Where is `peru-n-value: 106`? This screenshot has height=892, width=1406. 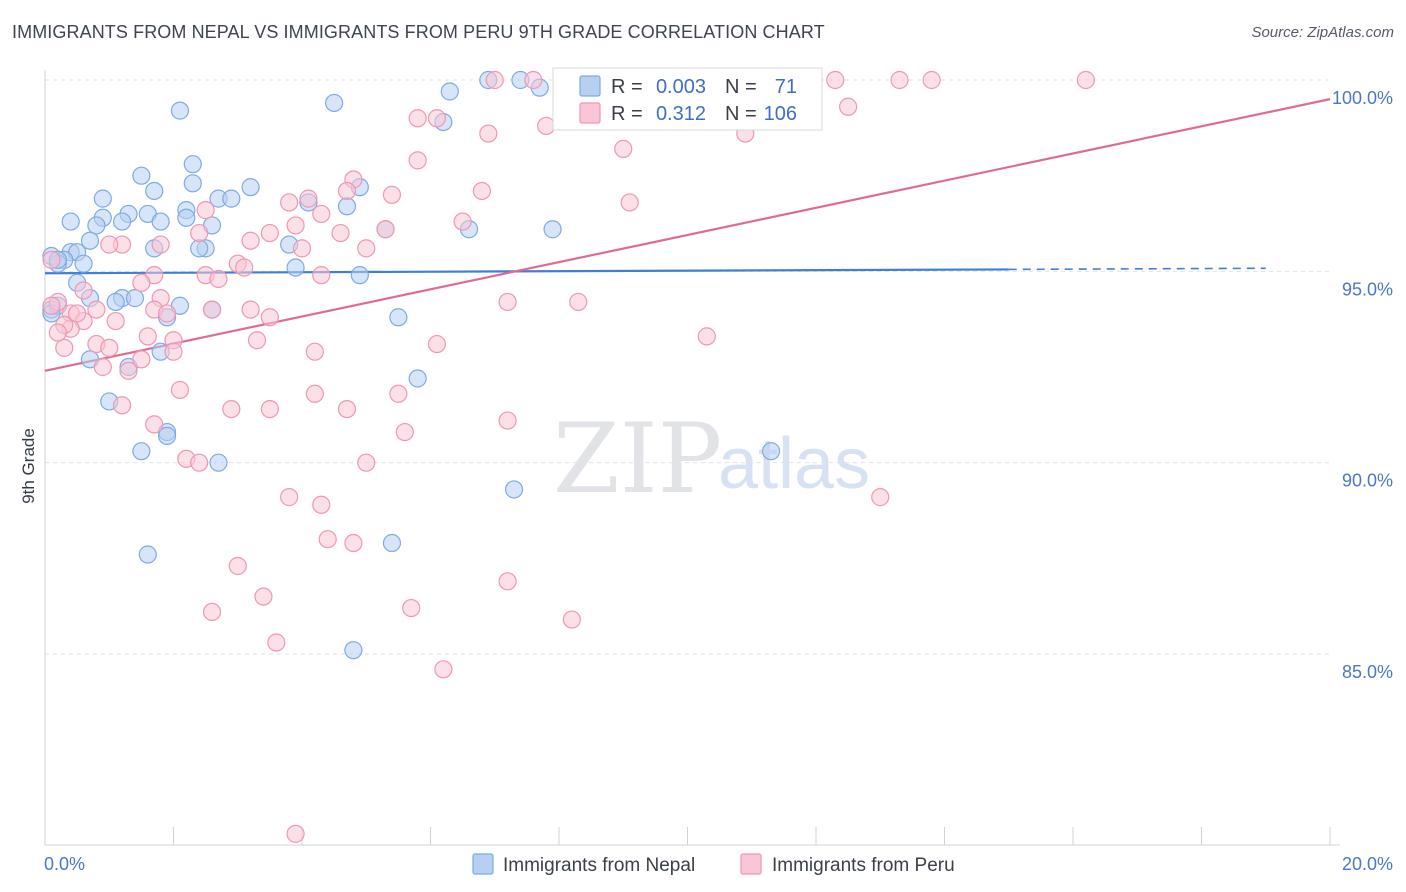
peru-n-value: 106 is located at coordinates (780, 114).